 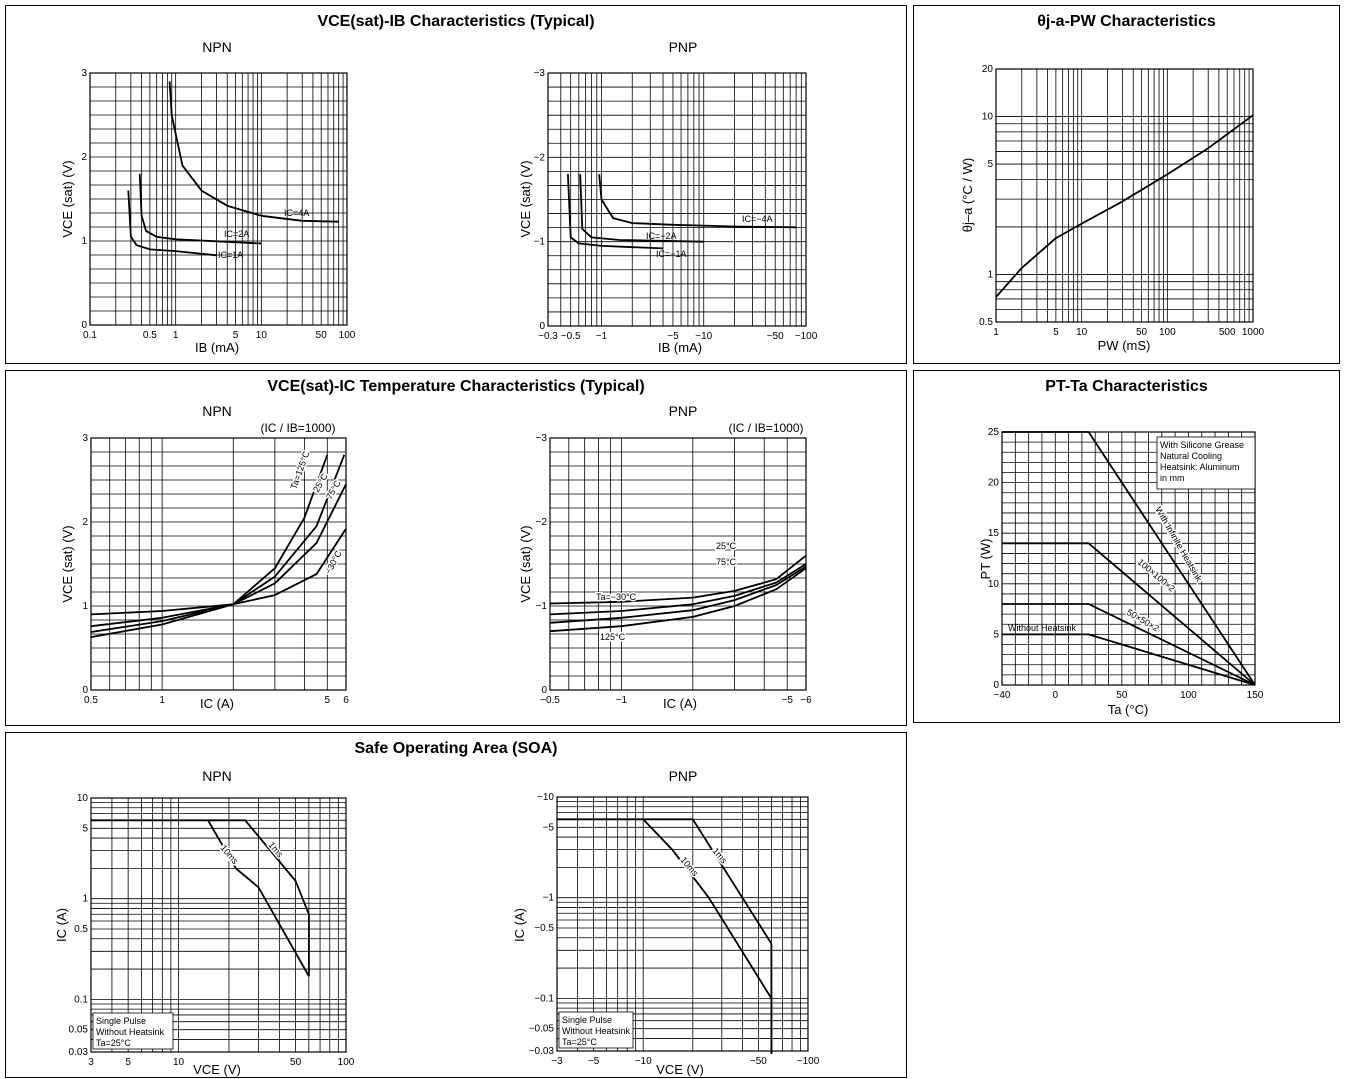 What do you see at coordinates (236, 234) in the screenshot?
I see `vce_ib_npn-series-label: IC=2A` at bounding box center [236, 234].